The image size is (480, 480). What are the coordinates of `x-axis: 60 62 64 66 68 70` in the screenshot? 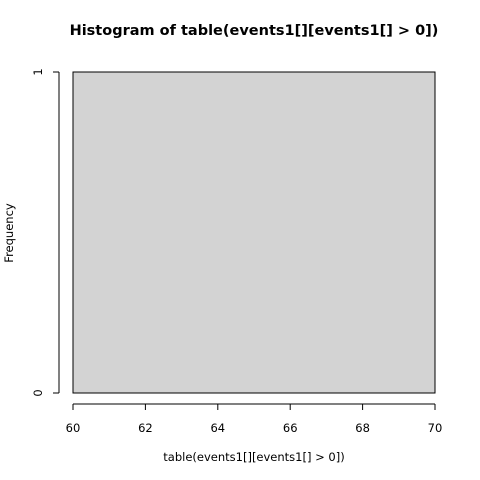 It's located at (254, 419).